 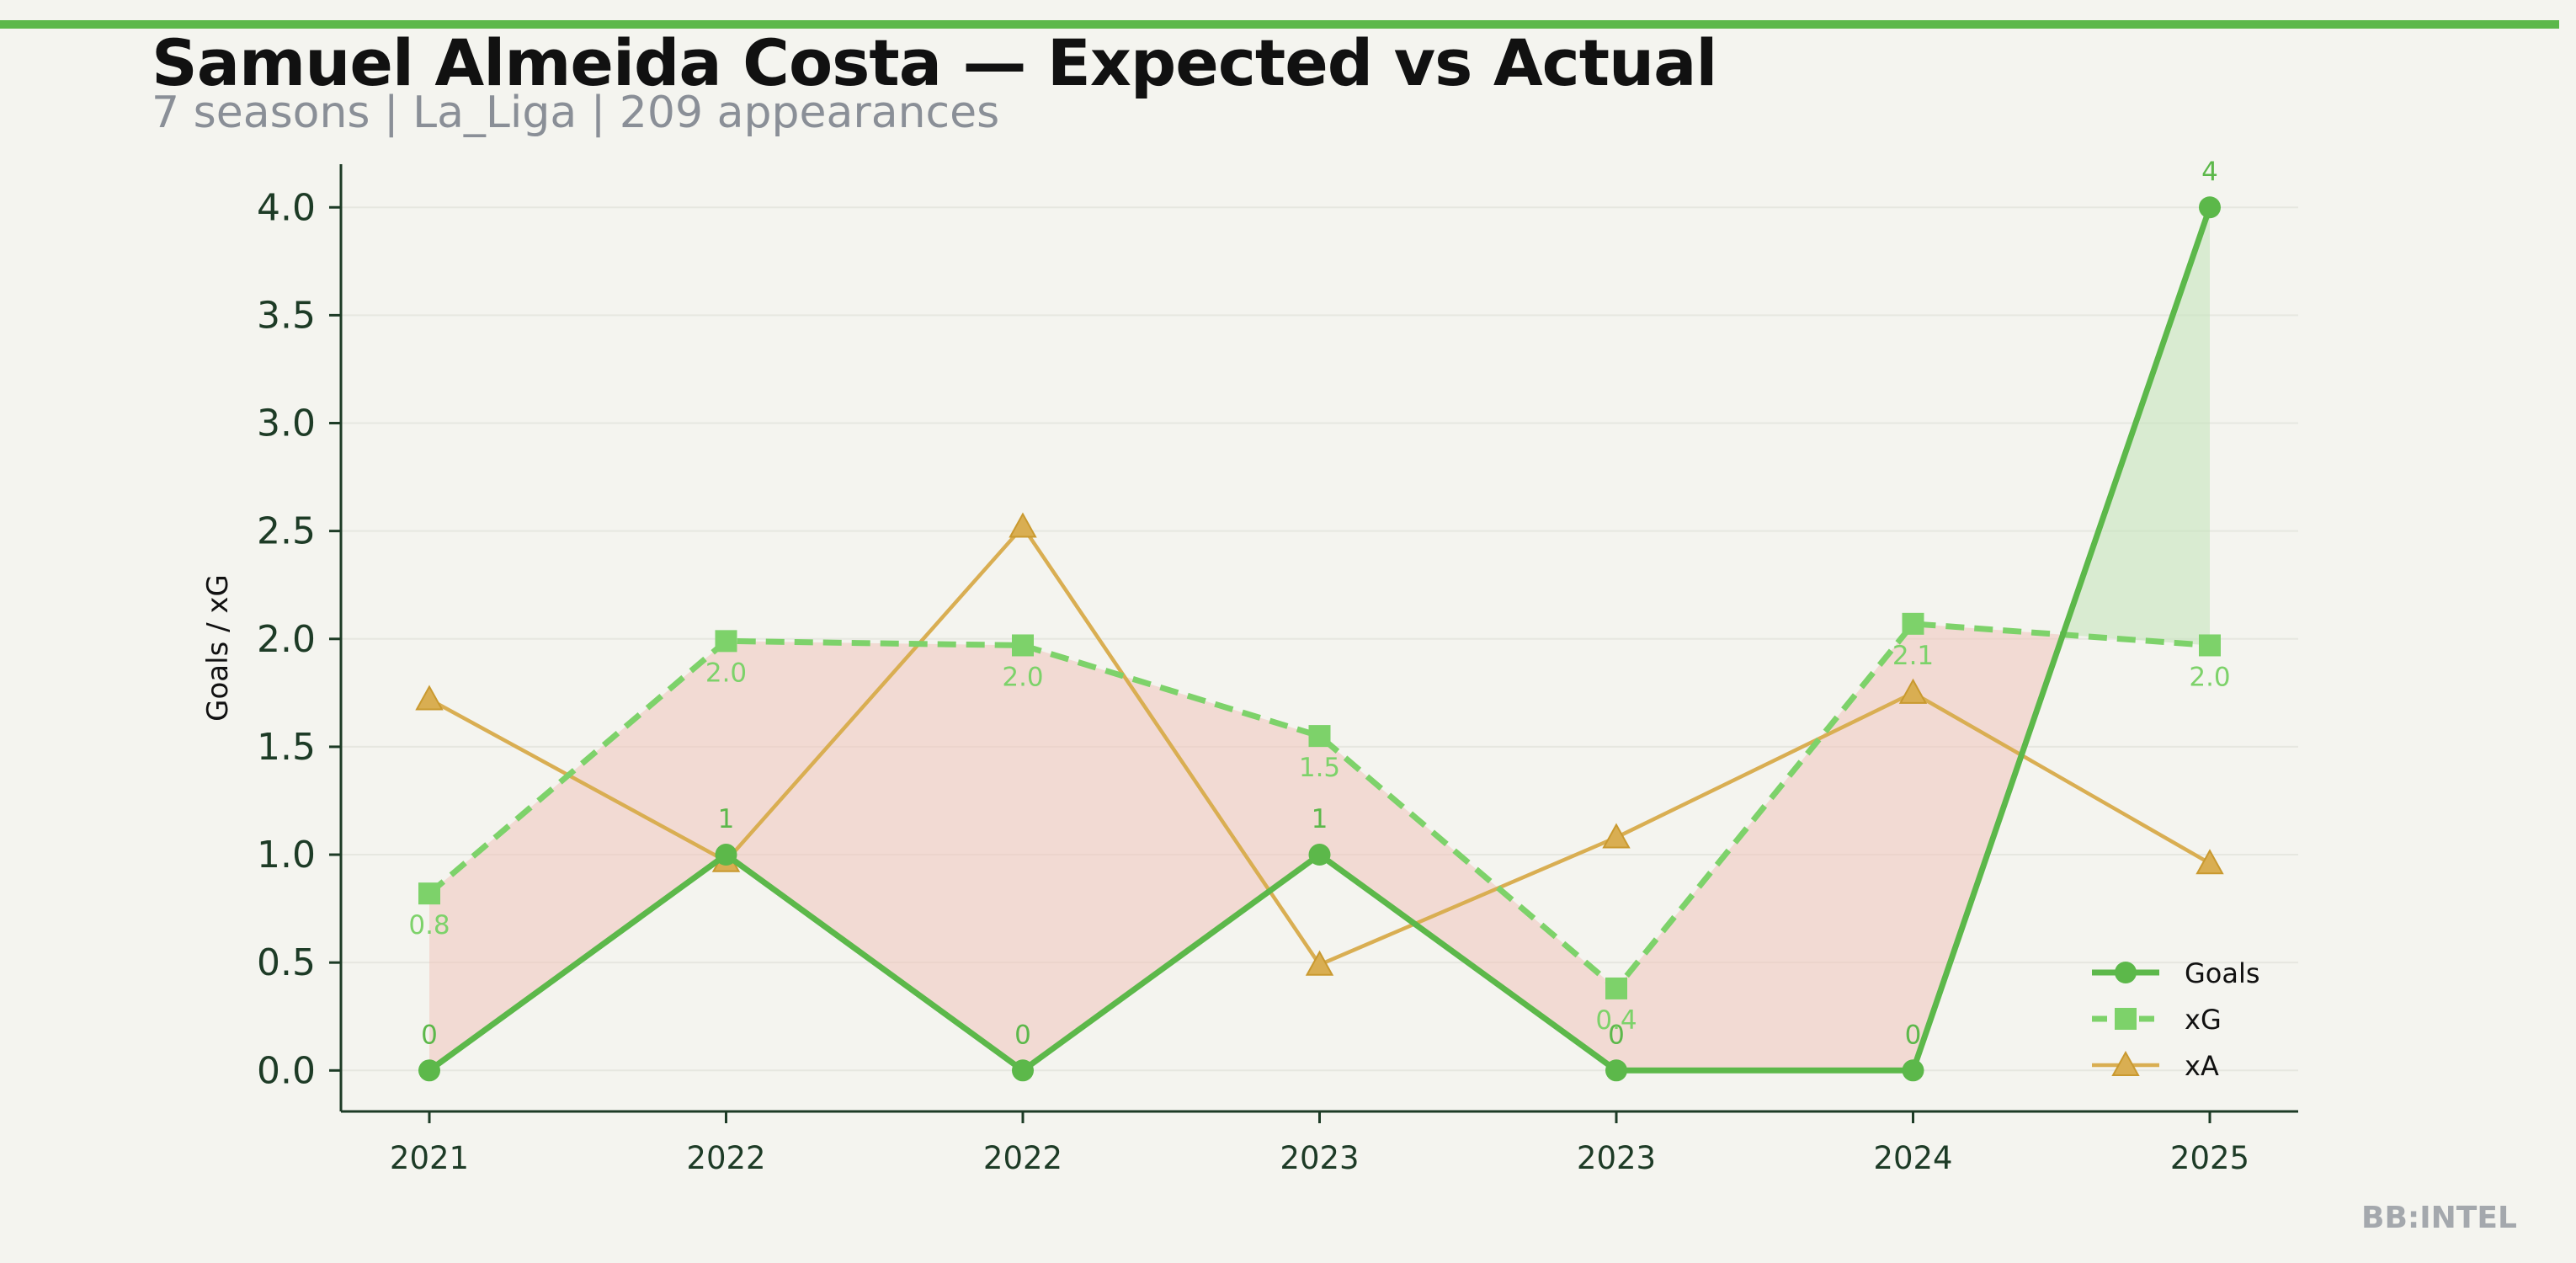 I want to click on y-tick-label: 1.5, so click(x=286, y=747).